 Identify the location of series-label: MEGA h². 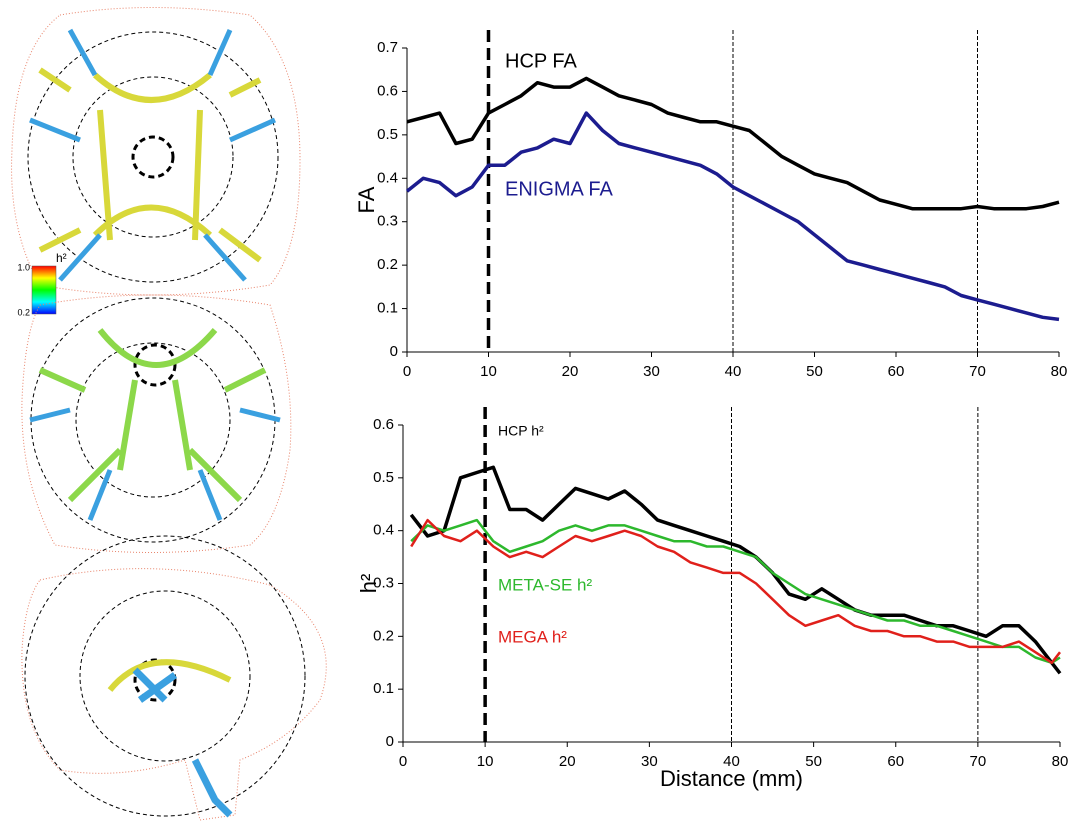
(532, 636).